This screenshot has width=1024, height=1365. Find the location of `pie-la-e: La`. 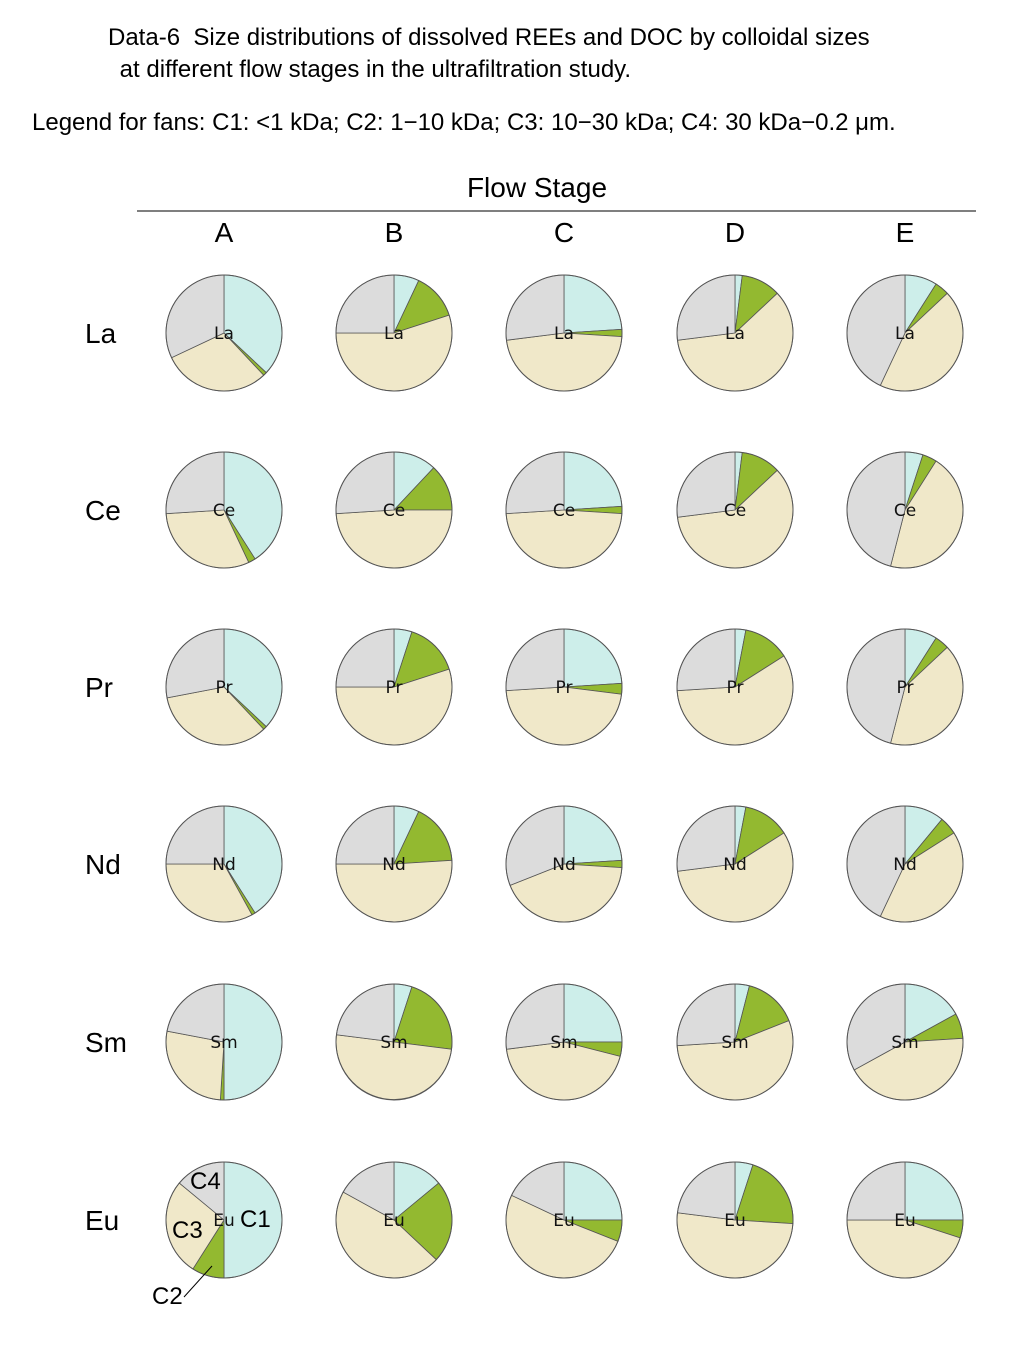

pie-la-e: La is located at coordinates (905, 333).